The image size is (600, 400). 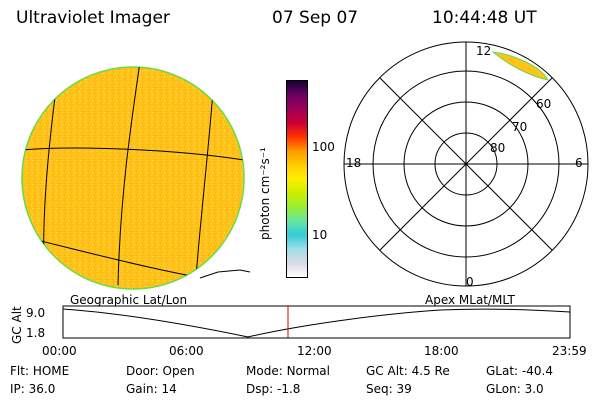 I want to click on status-seq: Seq: 39, so click(x=389, y=389).